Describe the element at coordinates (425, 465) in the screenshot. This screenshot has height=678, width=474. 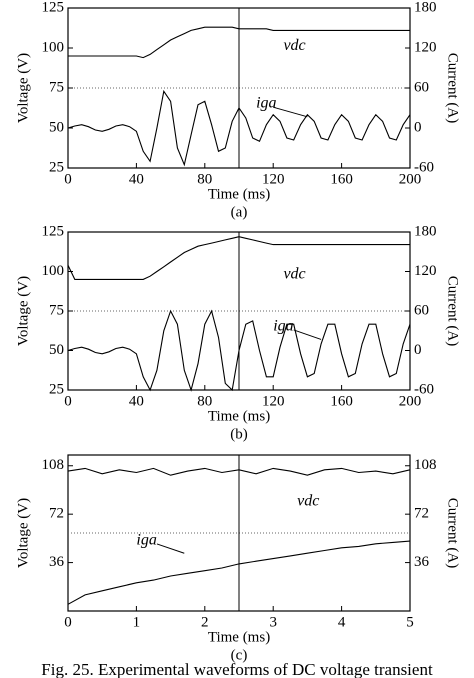
I see `y2-tick-label: 108` at that location.